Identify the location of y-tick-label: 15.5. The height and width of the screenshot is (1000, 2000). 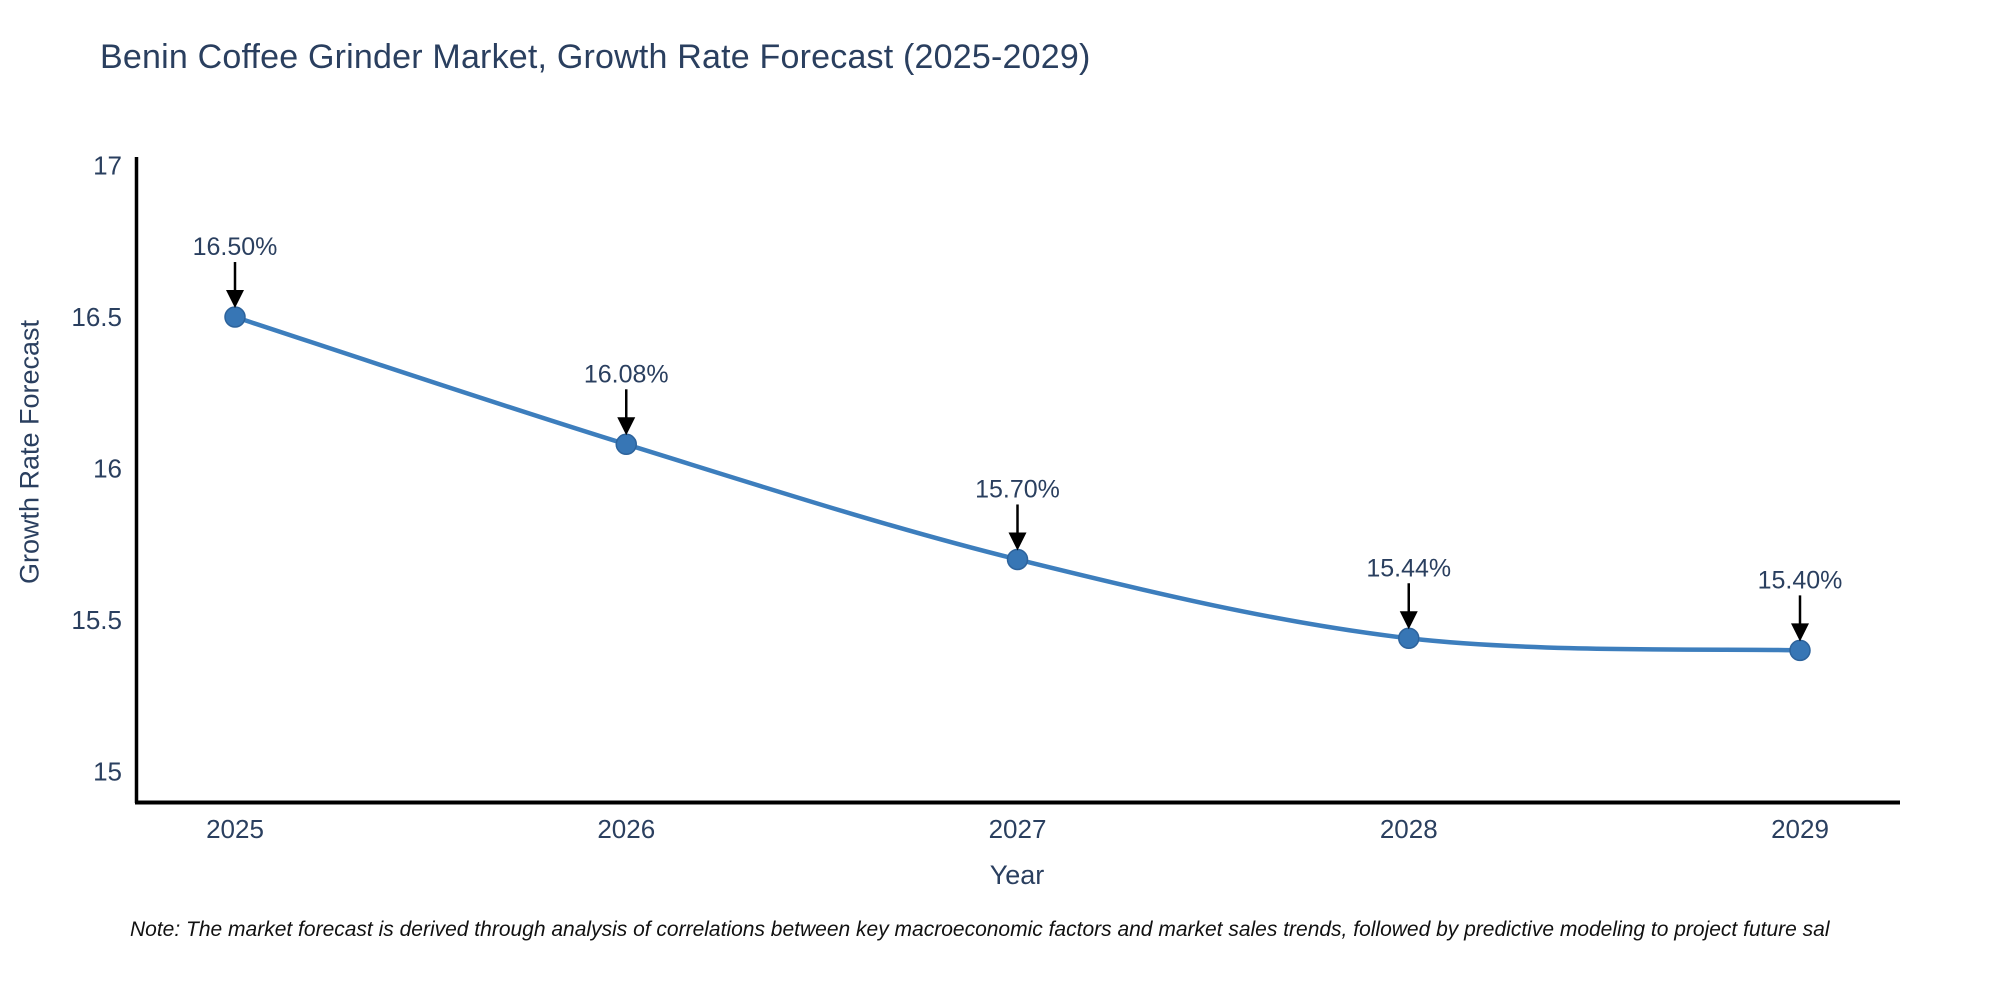
(96, 620).